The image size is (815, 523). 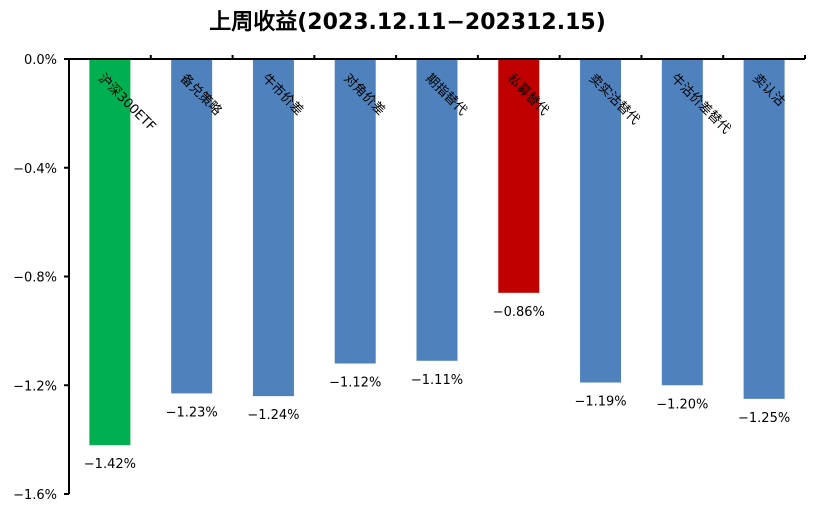 What do you see at coordinates (192, 412) in the screenshot?
I see `data-label: −1.23%` at bounding box center [192, 412].